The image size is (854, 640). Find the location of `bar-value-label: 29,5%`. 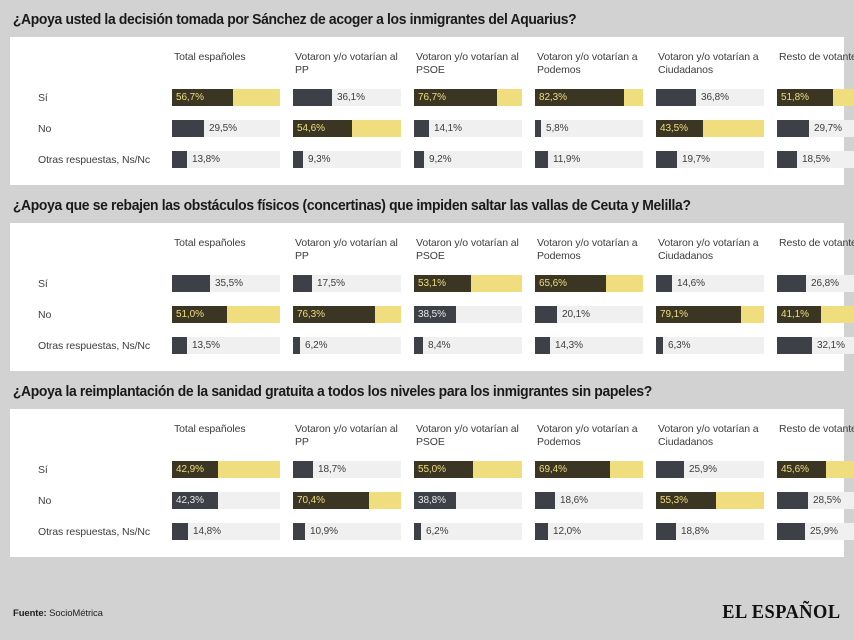

bar-value-label: 29,5% is located at coordinates (223, 128).